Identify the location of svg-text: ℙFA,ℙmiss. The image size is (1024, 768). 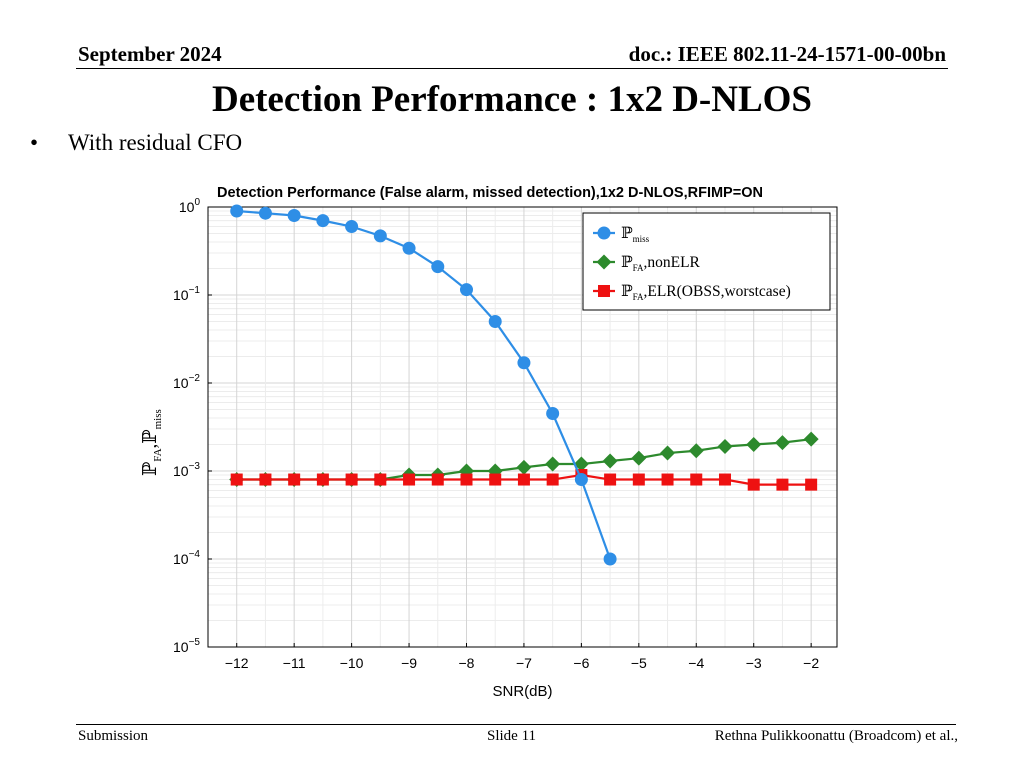
(152, 442).